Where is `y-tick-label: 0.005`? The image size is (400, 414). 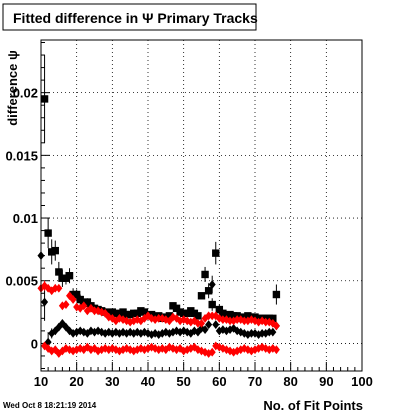
y-tick-label: 0.005 is located at coordinates (21, 281).